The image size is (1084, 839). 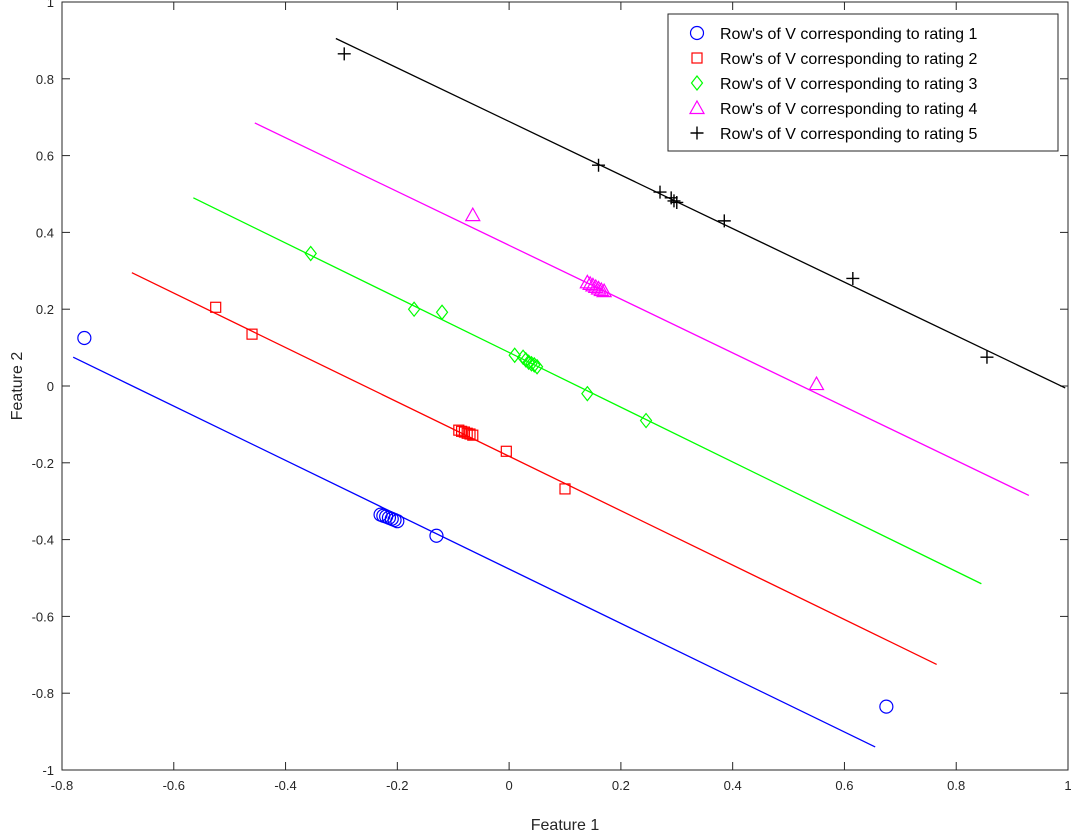 What do you see at coordinates (48, 770) in the screenshot?
I see `y-tick-label: -1` at bounding box center [48, 770].